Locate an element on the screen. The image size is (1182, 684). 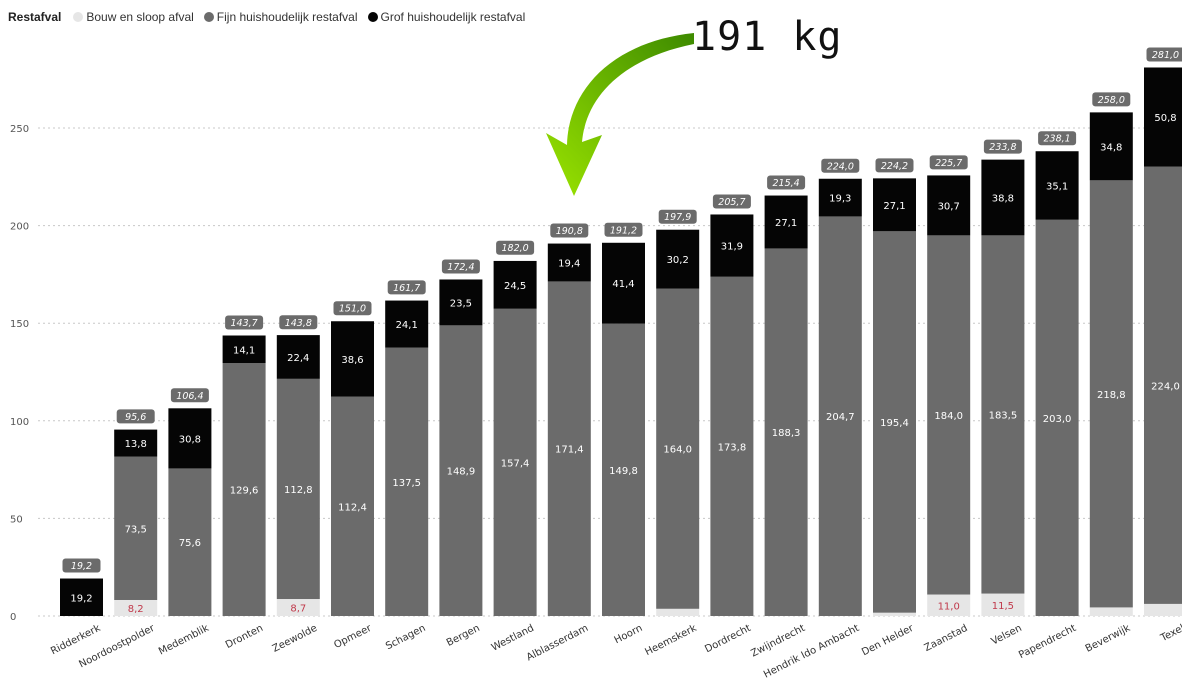
bar-group: 19,2 19,2 is located at coordinates (81, 587).